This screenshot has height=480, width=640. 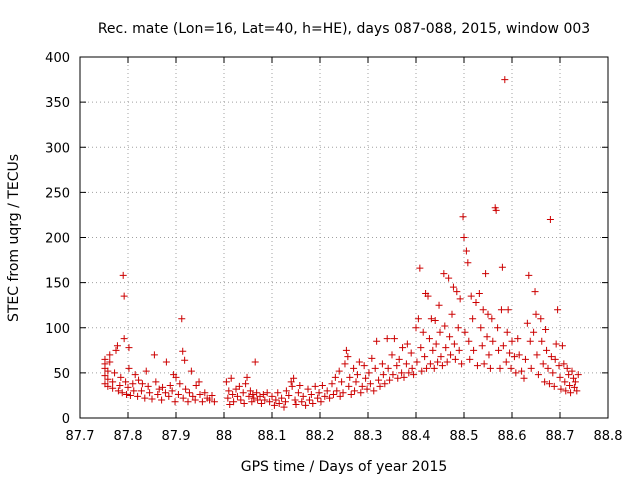 What do you see at coordinates (61, 374) in the screenshot?
I see `y-tick-label: 50` at bounding box center [61, 374].